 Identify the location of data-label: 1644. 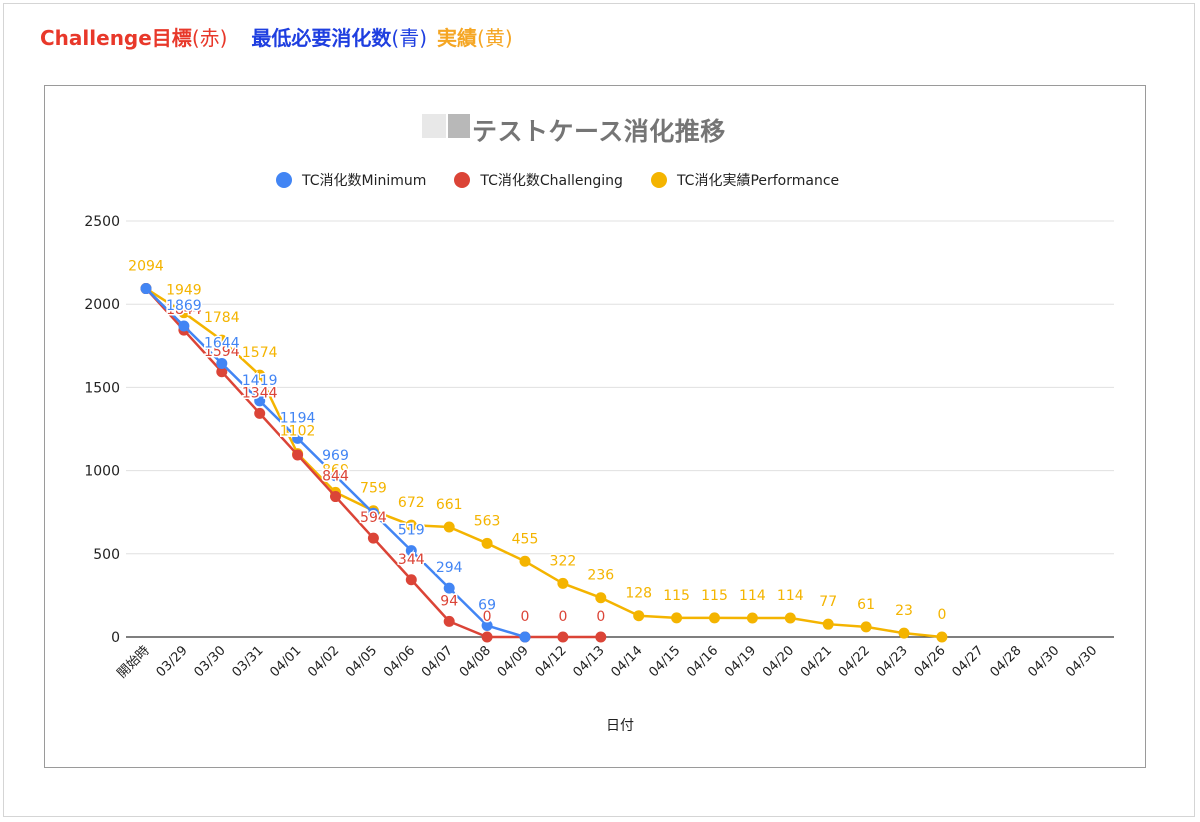
(222, 343).